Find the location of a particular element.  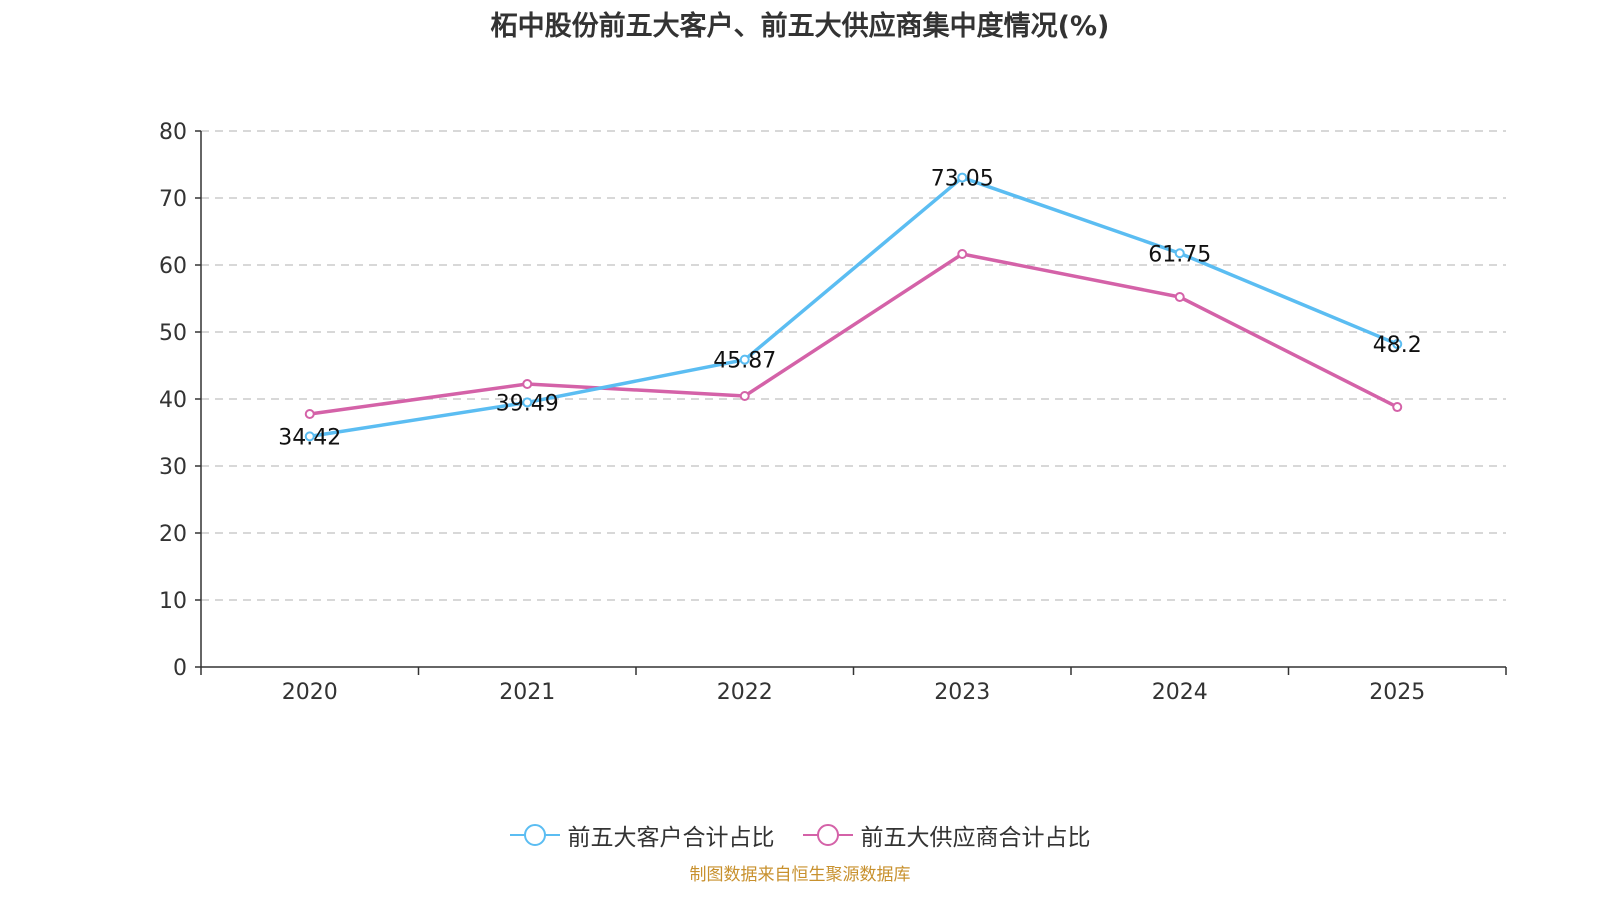

y-tick-label: 60 is located at coordinates (173, 266).